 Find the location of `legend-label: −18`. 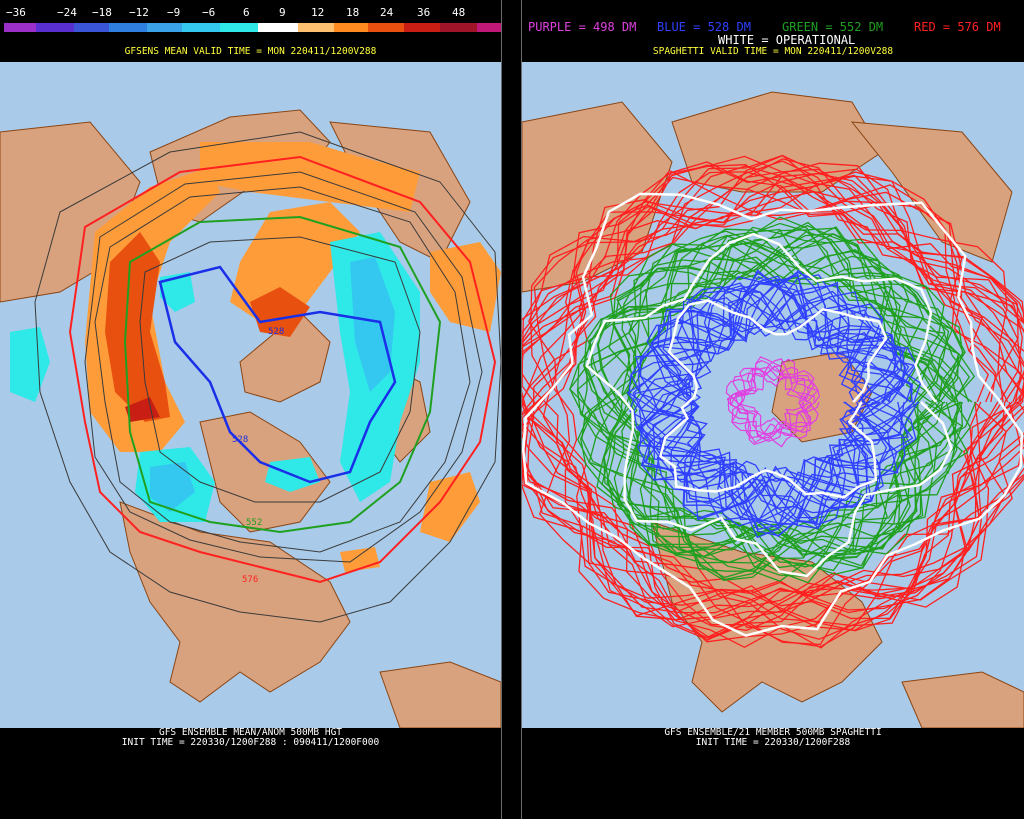

legend-label: −18 is located at coordinates (102, 12).